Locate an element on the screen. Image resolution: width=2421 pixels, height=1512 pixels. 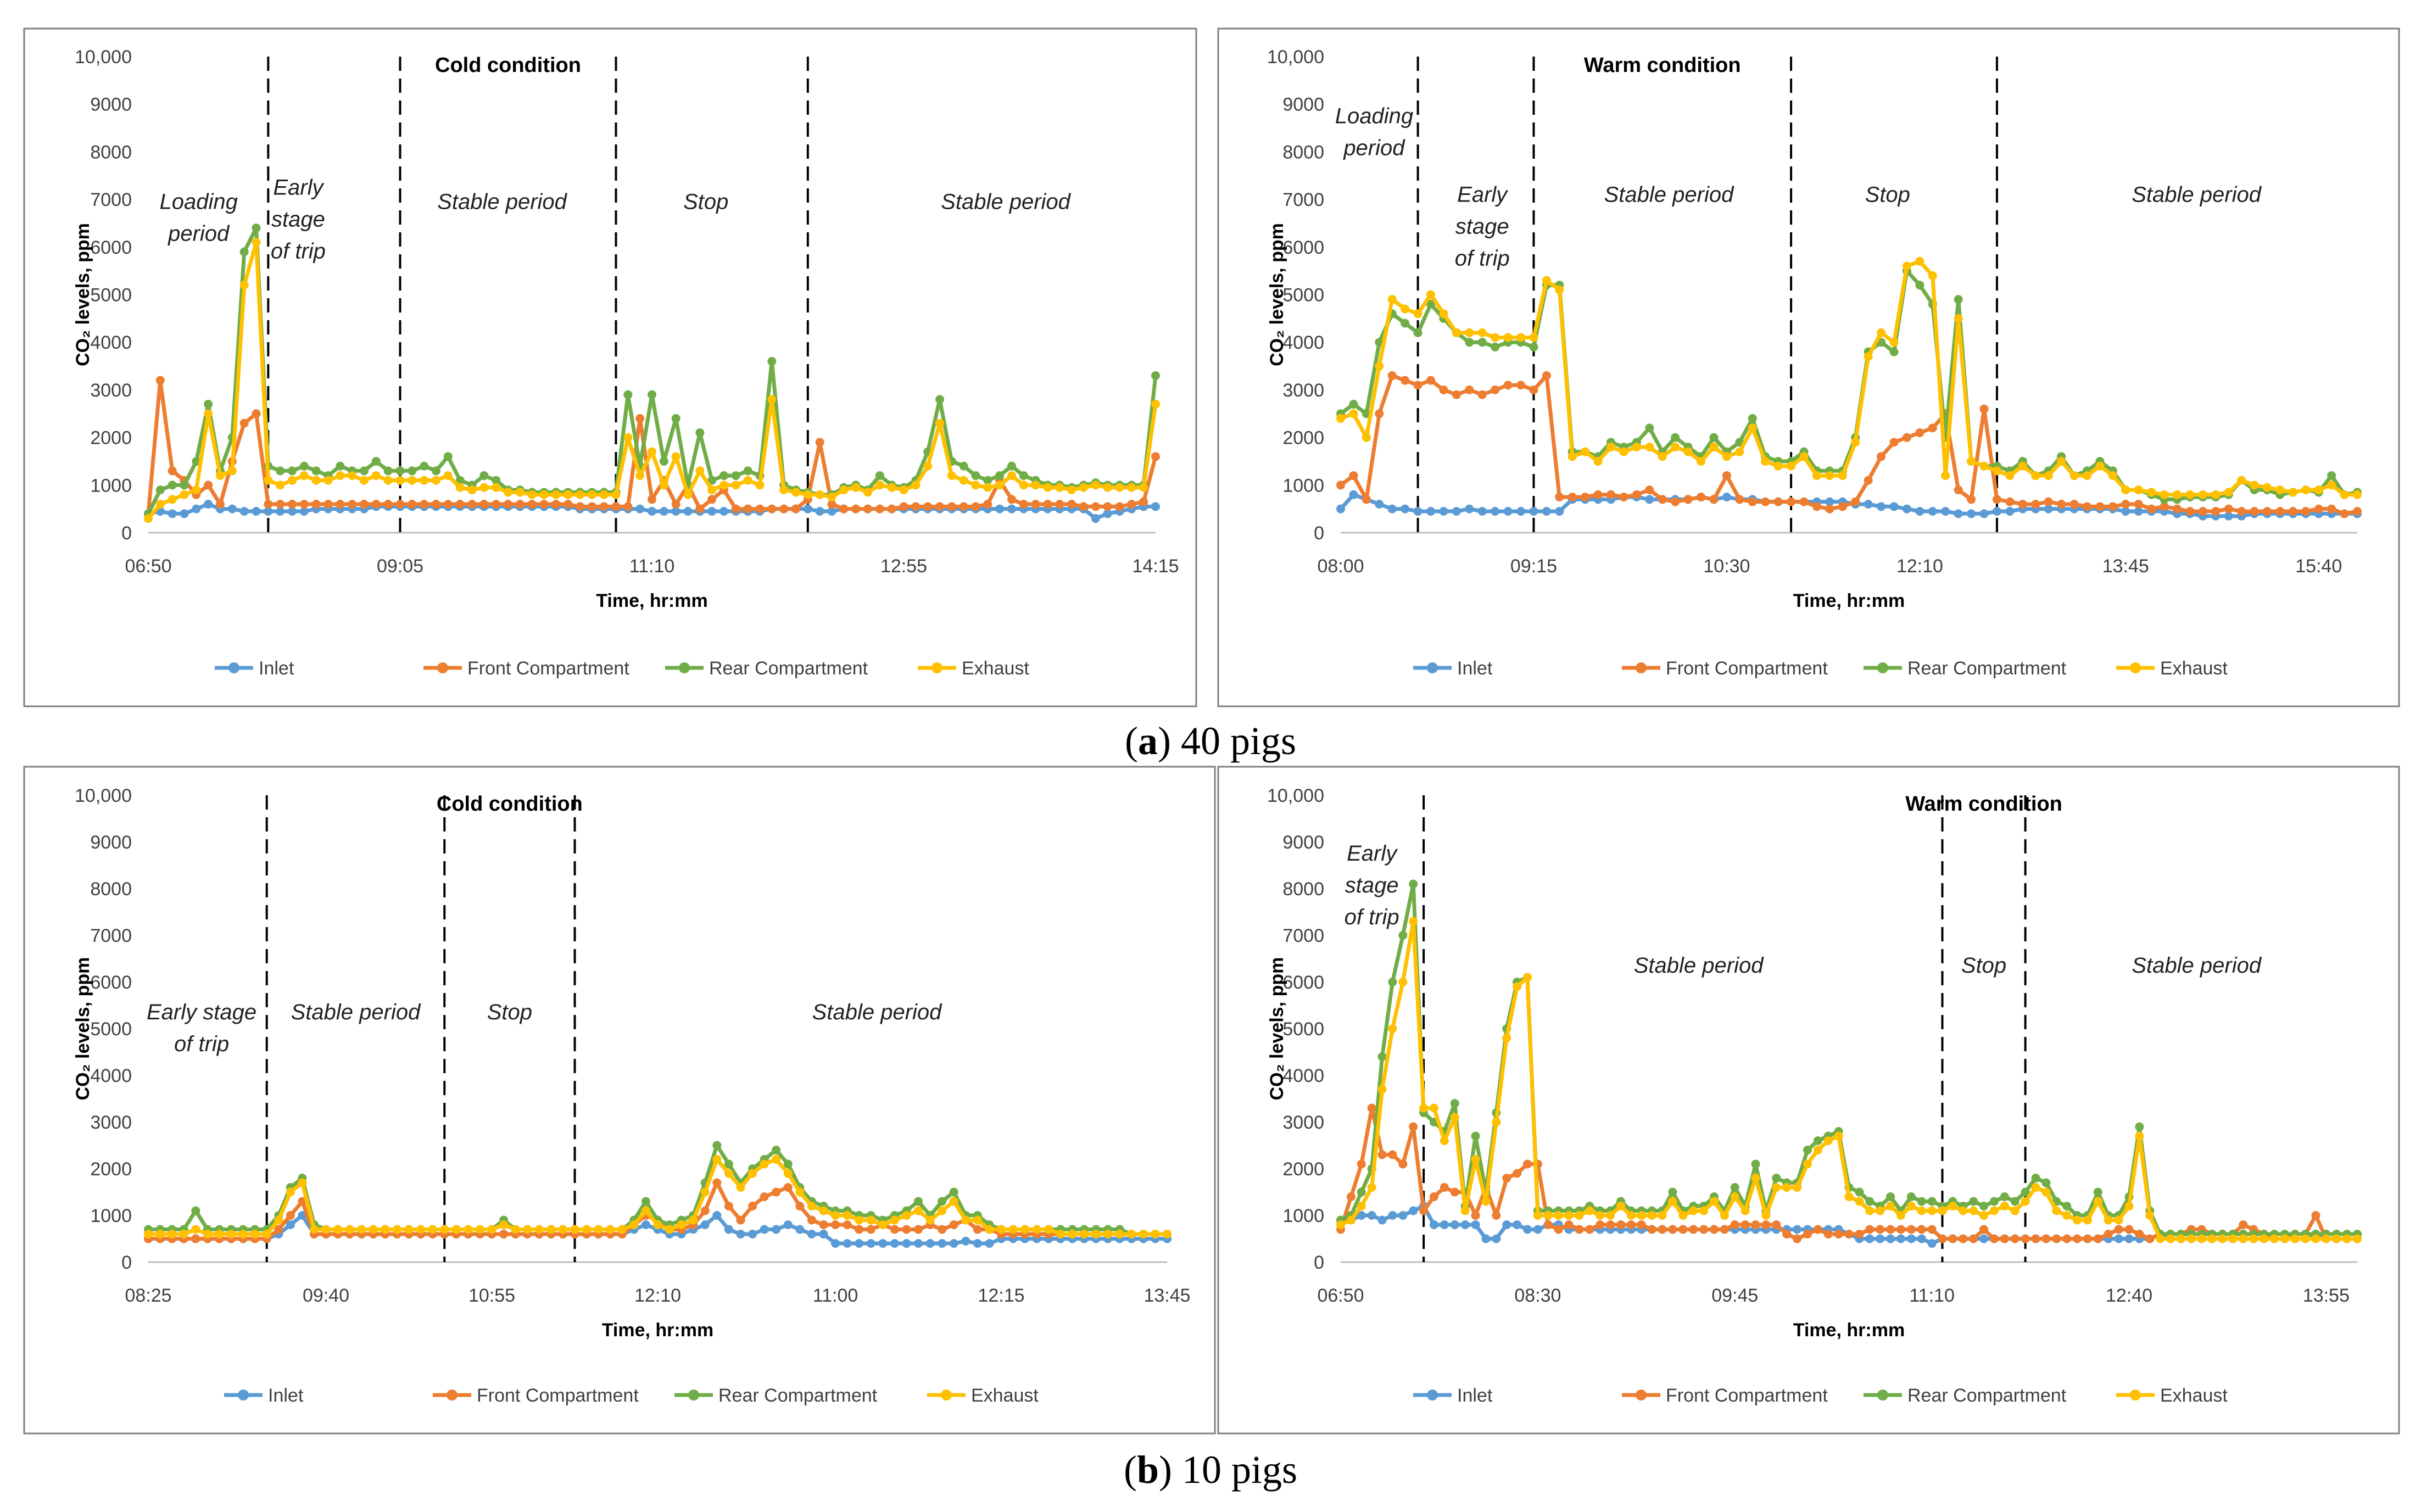
y-tick-label: 6000 is located at coordinates (1303, 247).